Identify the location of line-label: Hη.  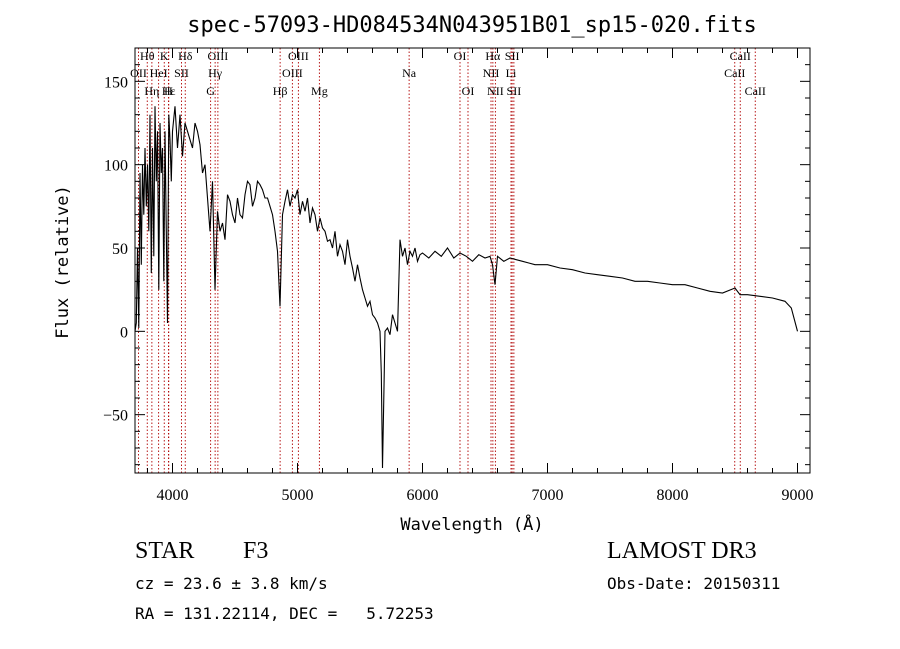
(151, 91).